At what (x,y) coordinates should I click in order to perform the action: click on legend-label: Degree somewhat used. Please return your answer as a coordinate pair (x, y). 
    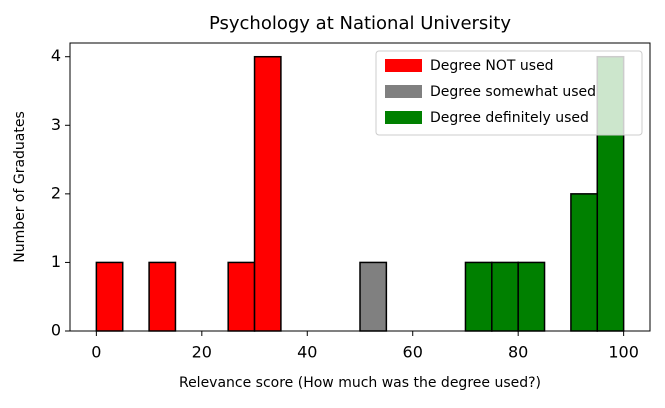
    Looking at the image, I should click on (513, 92).